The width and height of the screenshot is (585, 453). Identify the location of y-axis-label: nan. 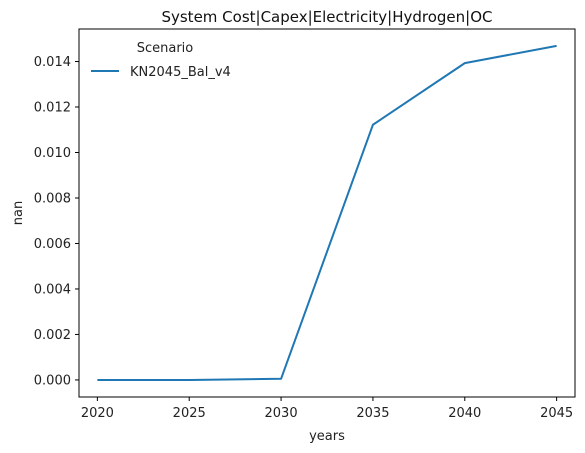
(18, 213).